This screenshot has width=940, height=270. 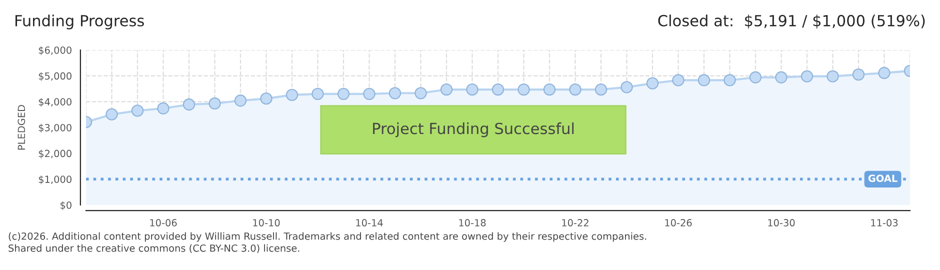 What do you see at coordinates (55, 128) in the screenshot?
I see `y-tick-label: $3,000` at bounding box center [55, 128].